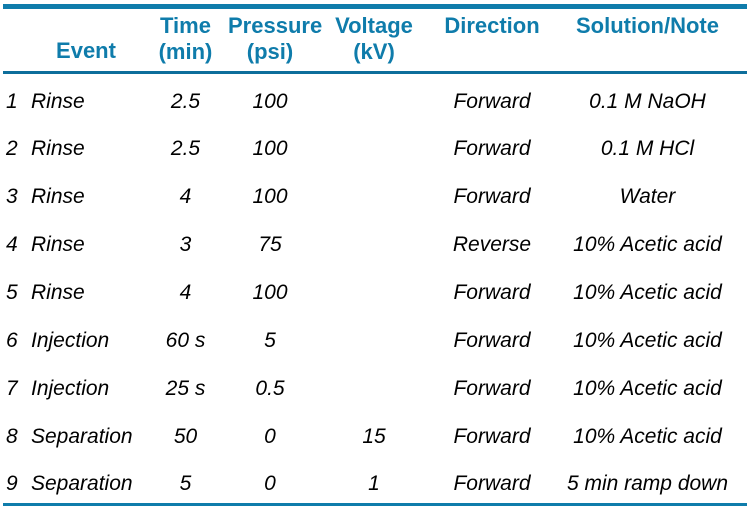  I want to click on column-header-event: Event, so click(86, 40).